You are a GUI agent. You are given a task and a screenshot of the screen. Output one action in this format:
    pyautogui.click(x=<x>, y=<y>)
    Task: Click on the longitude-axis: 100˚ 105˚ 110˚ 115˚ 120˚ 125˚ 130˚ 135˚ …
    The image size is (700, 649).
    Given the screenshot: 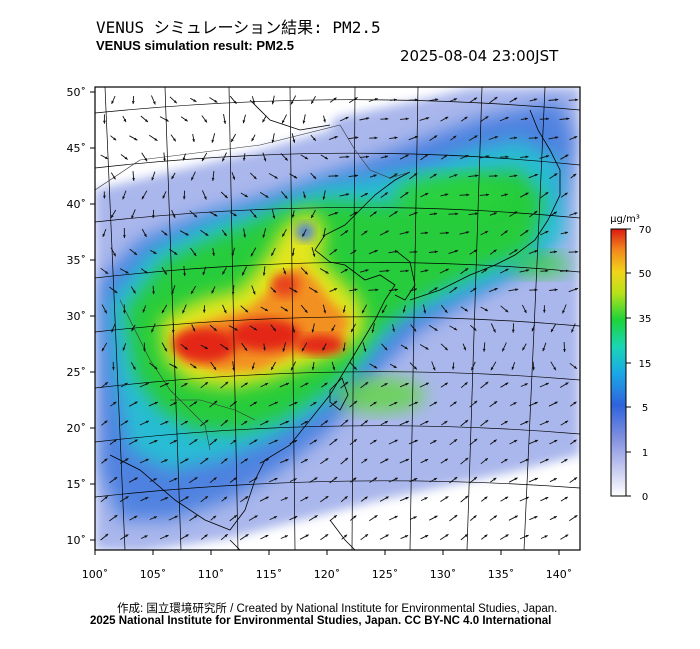 What is the action you would take?
    pyautogui.click(x=327, y=574)
    